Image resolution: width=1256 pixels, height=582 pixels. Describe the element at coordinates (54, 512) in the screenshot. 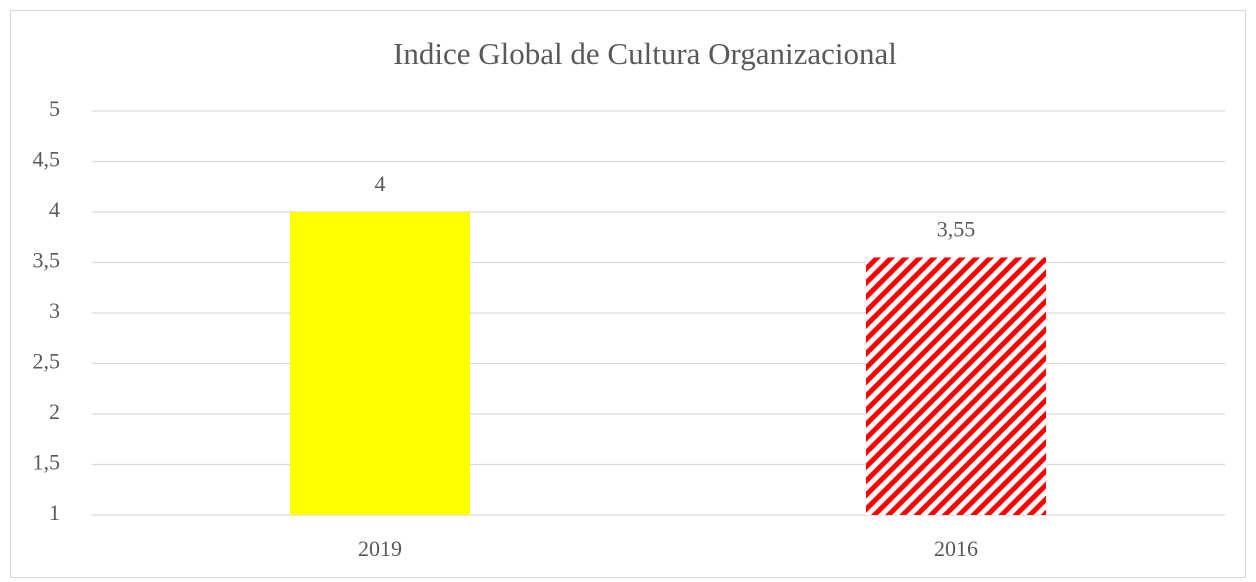

I see `y-tick-label: 1` at that location.